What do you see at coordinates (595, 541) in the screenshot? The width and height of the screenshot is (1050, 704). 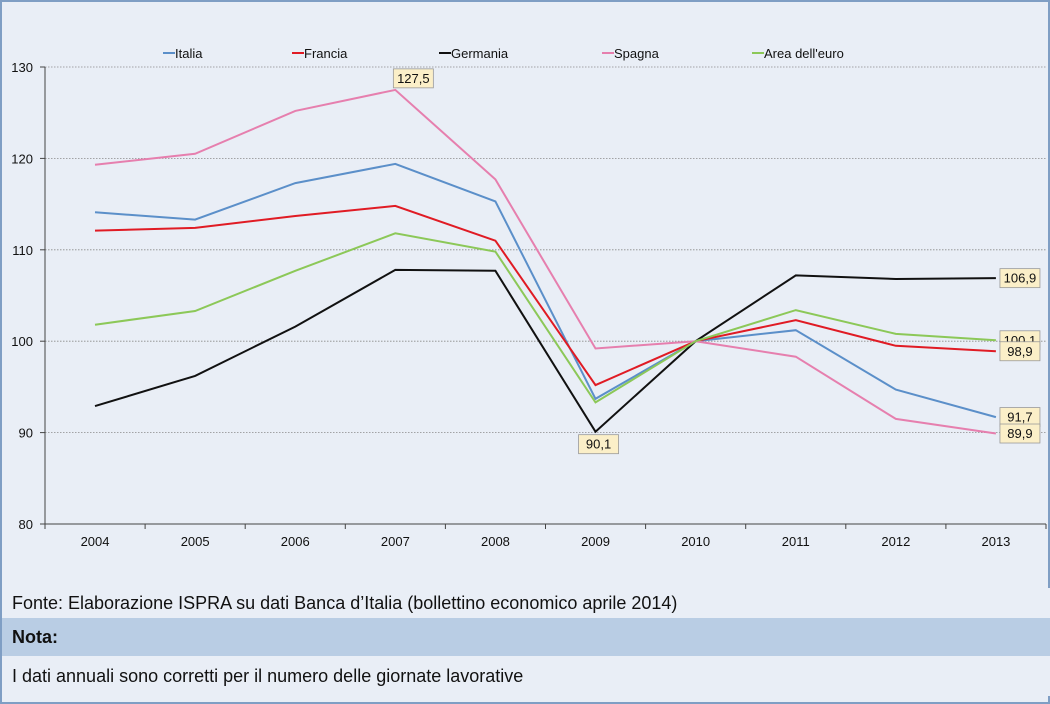 I see `x-tick-label: 2009` at bounding box center [595, 541].